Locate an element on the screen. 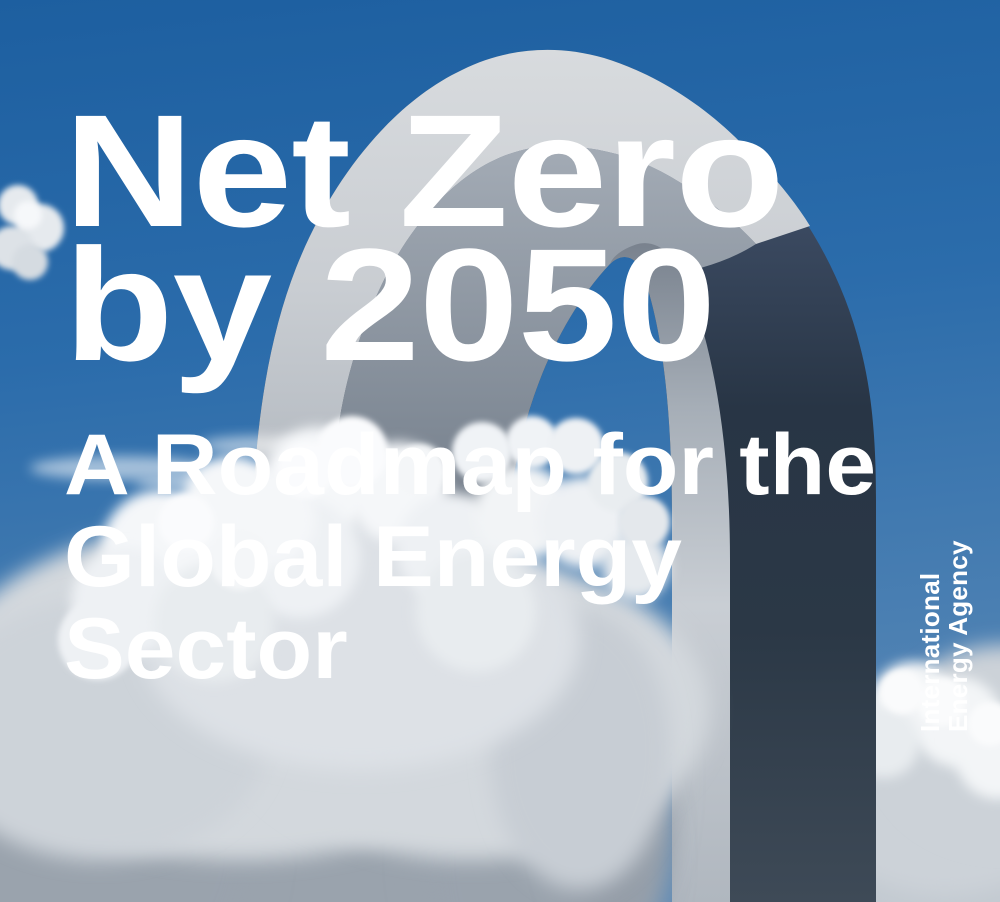 The height and width of the screenshot is (902, 1000). publisher-text: International Energy Agency is located at coordinates (944, 636).